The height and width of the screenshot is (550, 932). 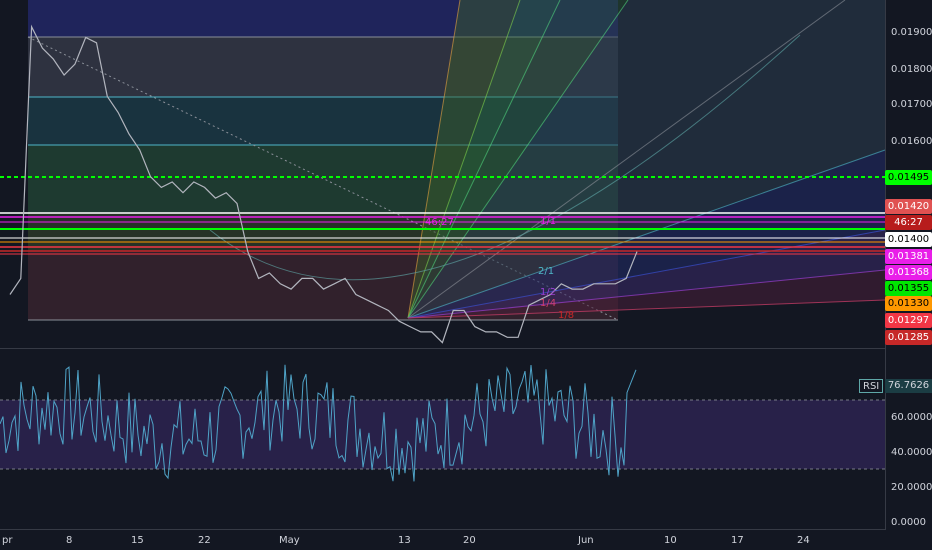 I want to click on rsi-name: RSI, so click(x=871, y=386).